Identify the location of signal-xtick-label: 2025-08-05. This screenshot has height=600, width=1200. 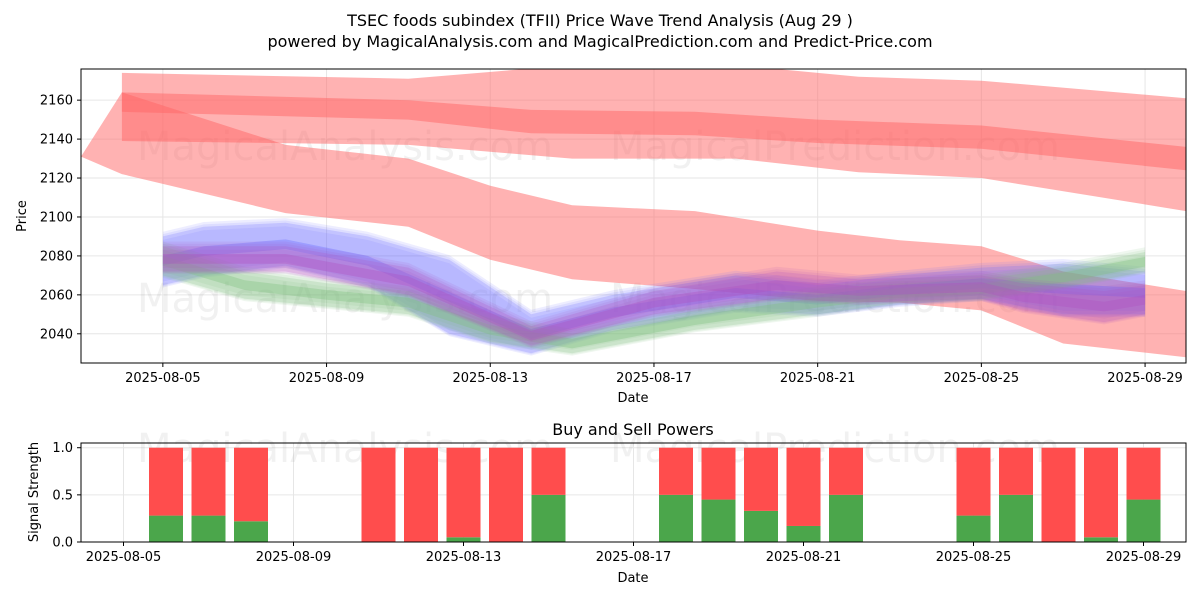
(124, 557).